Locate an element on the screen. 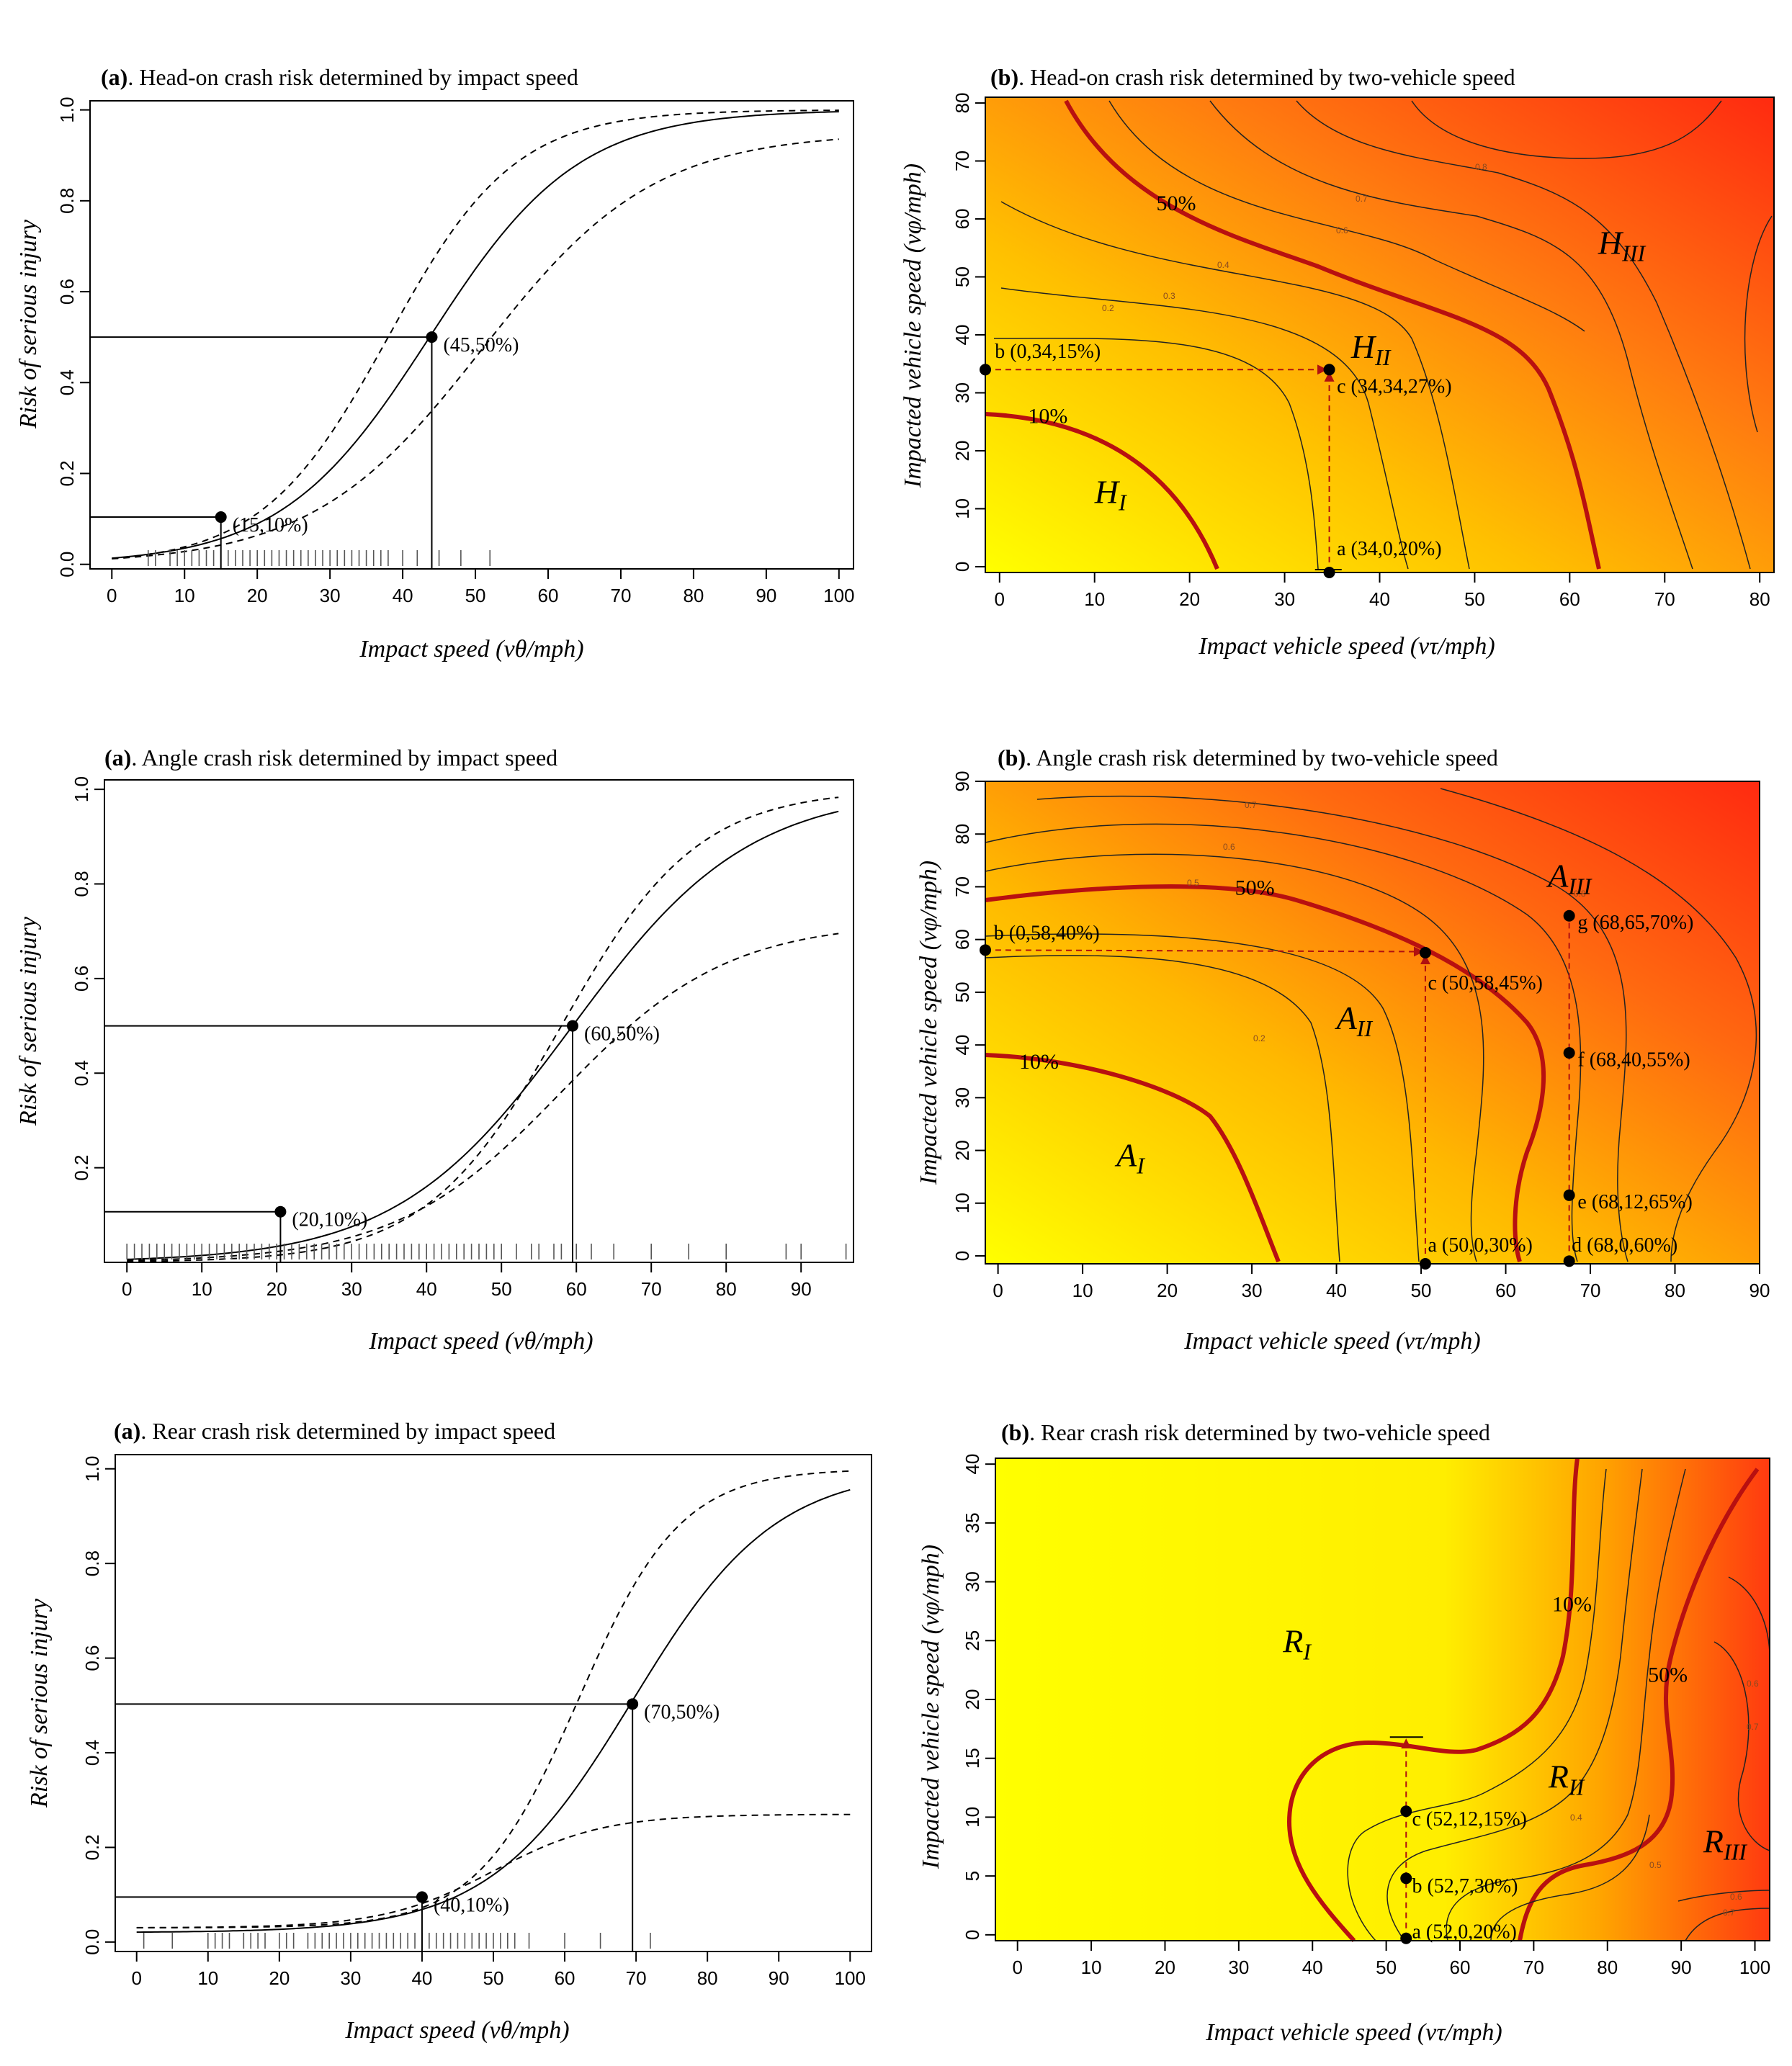 This screenshot has width=1792, height=2066. y-tick-label: 0.8 is located at coordinates (92, 1563).